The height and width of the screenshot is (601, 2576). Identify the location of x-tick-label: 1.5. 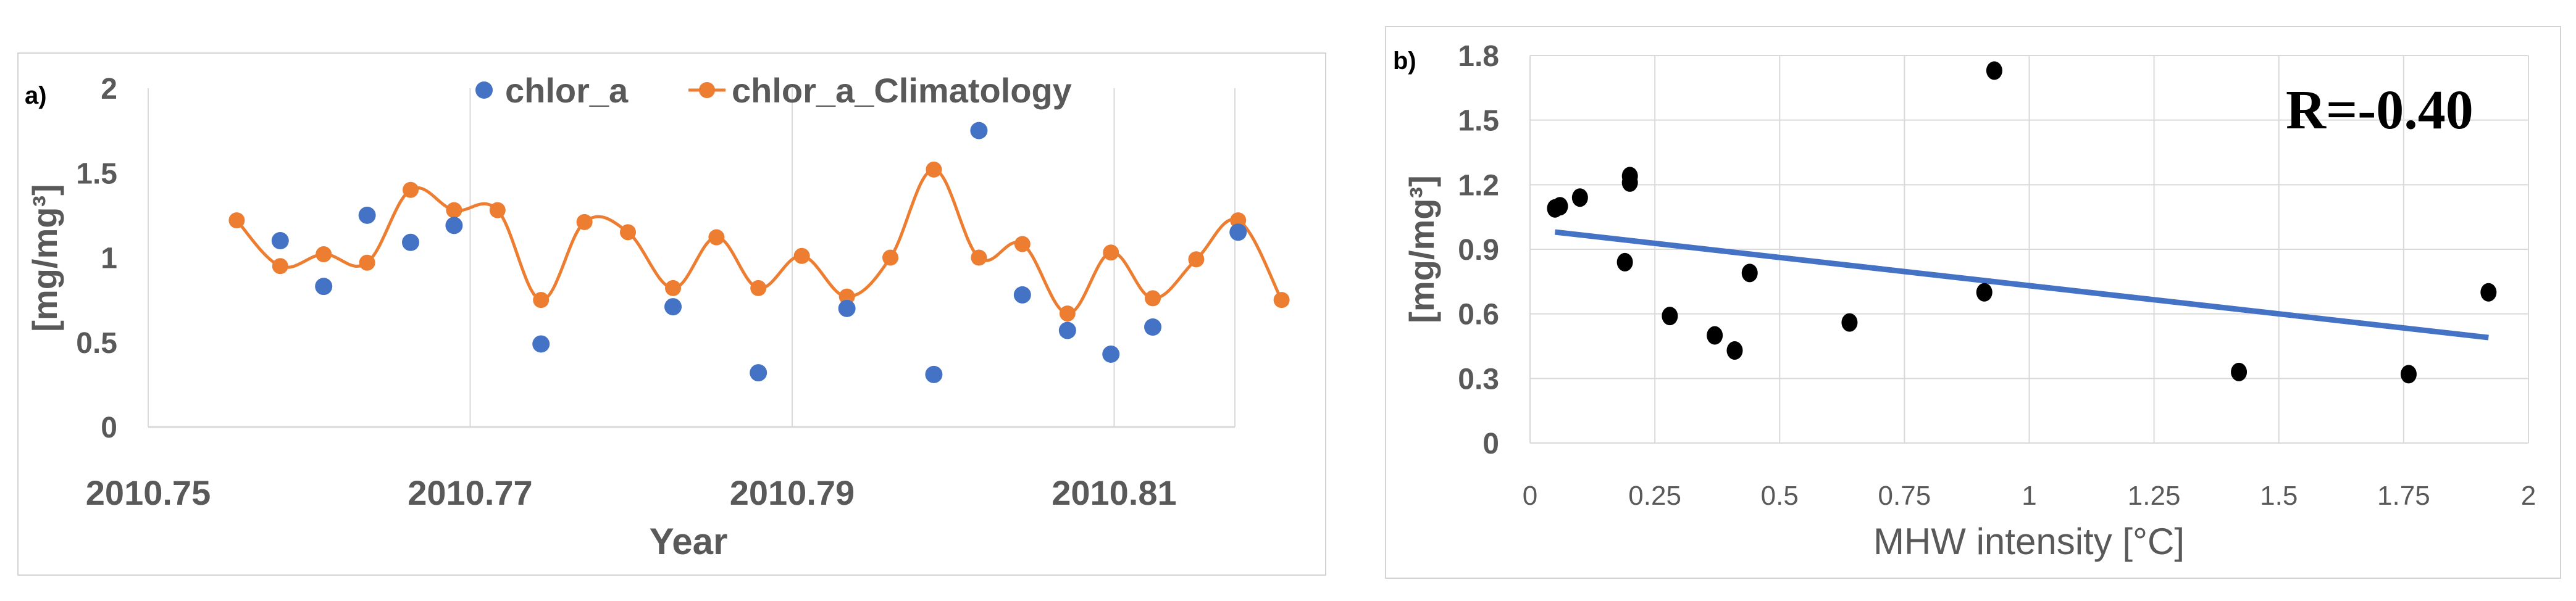
(2279, 496).